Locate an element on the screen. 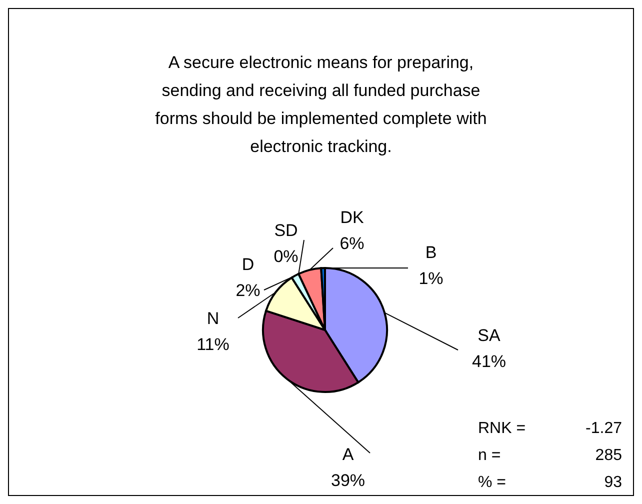 The width and height of the screenshot is (642, 504). data-label: 39% is located at coordinates (348, 480).